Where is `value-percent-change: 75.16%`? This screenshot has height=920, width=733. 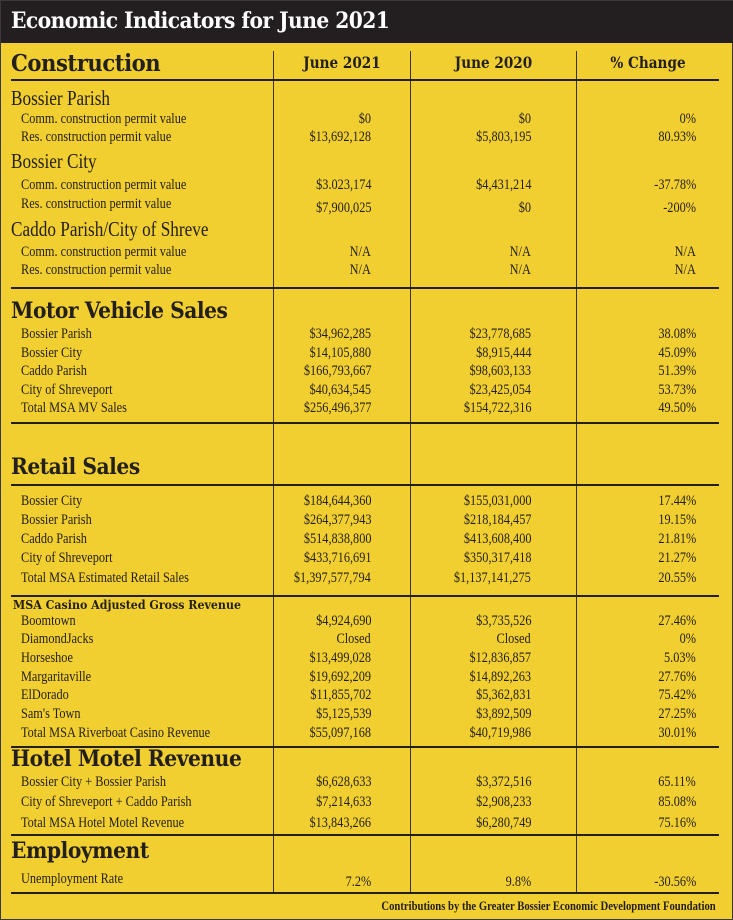 value-percent-change: 75.16% is located at coordinates (677, 823).